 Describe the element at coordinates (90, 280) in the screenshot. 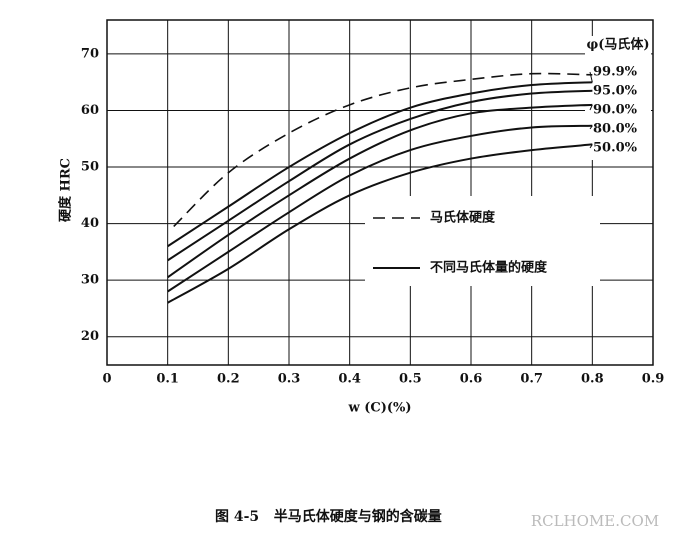

I see `y-tick-label: 30` at that location.